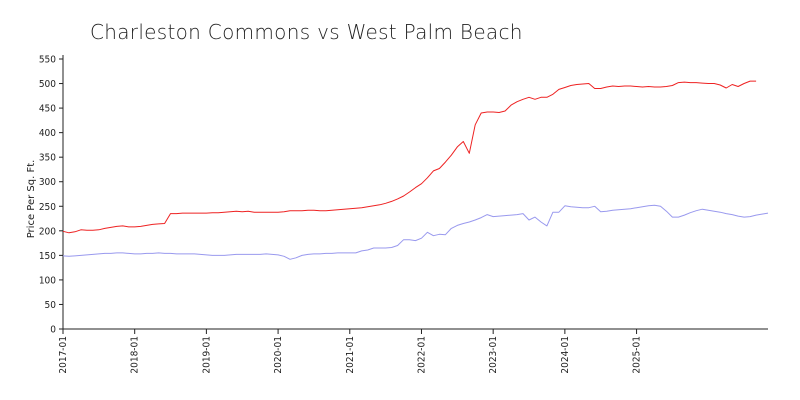 This screenshot has width=800, height=400. Describe the element at coordinates (47, 256) in the screenshot. I see `y-tick-label: 150` at that location.